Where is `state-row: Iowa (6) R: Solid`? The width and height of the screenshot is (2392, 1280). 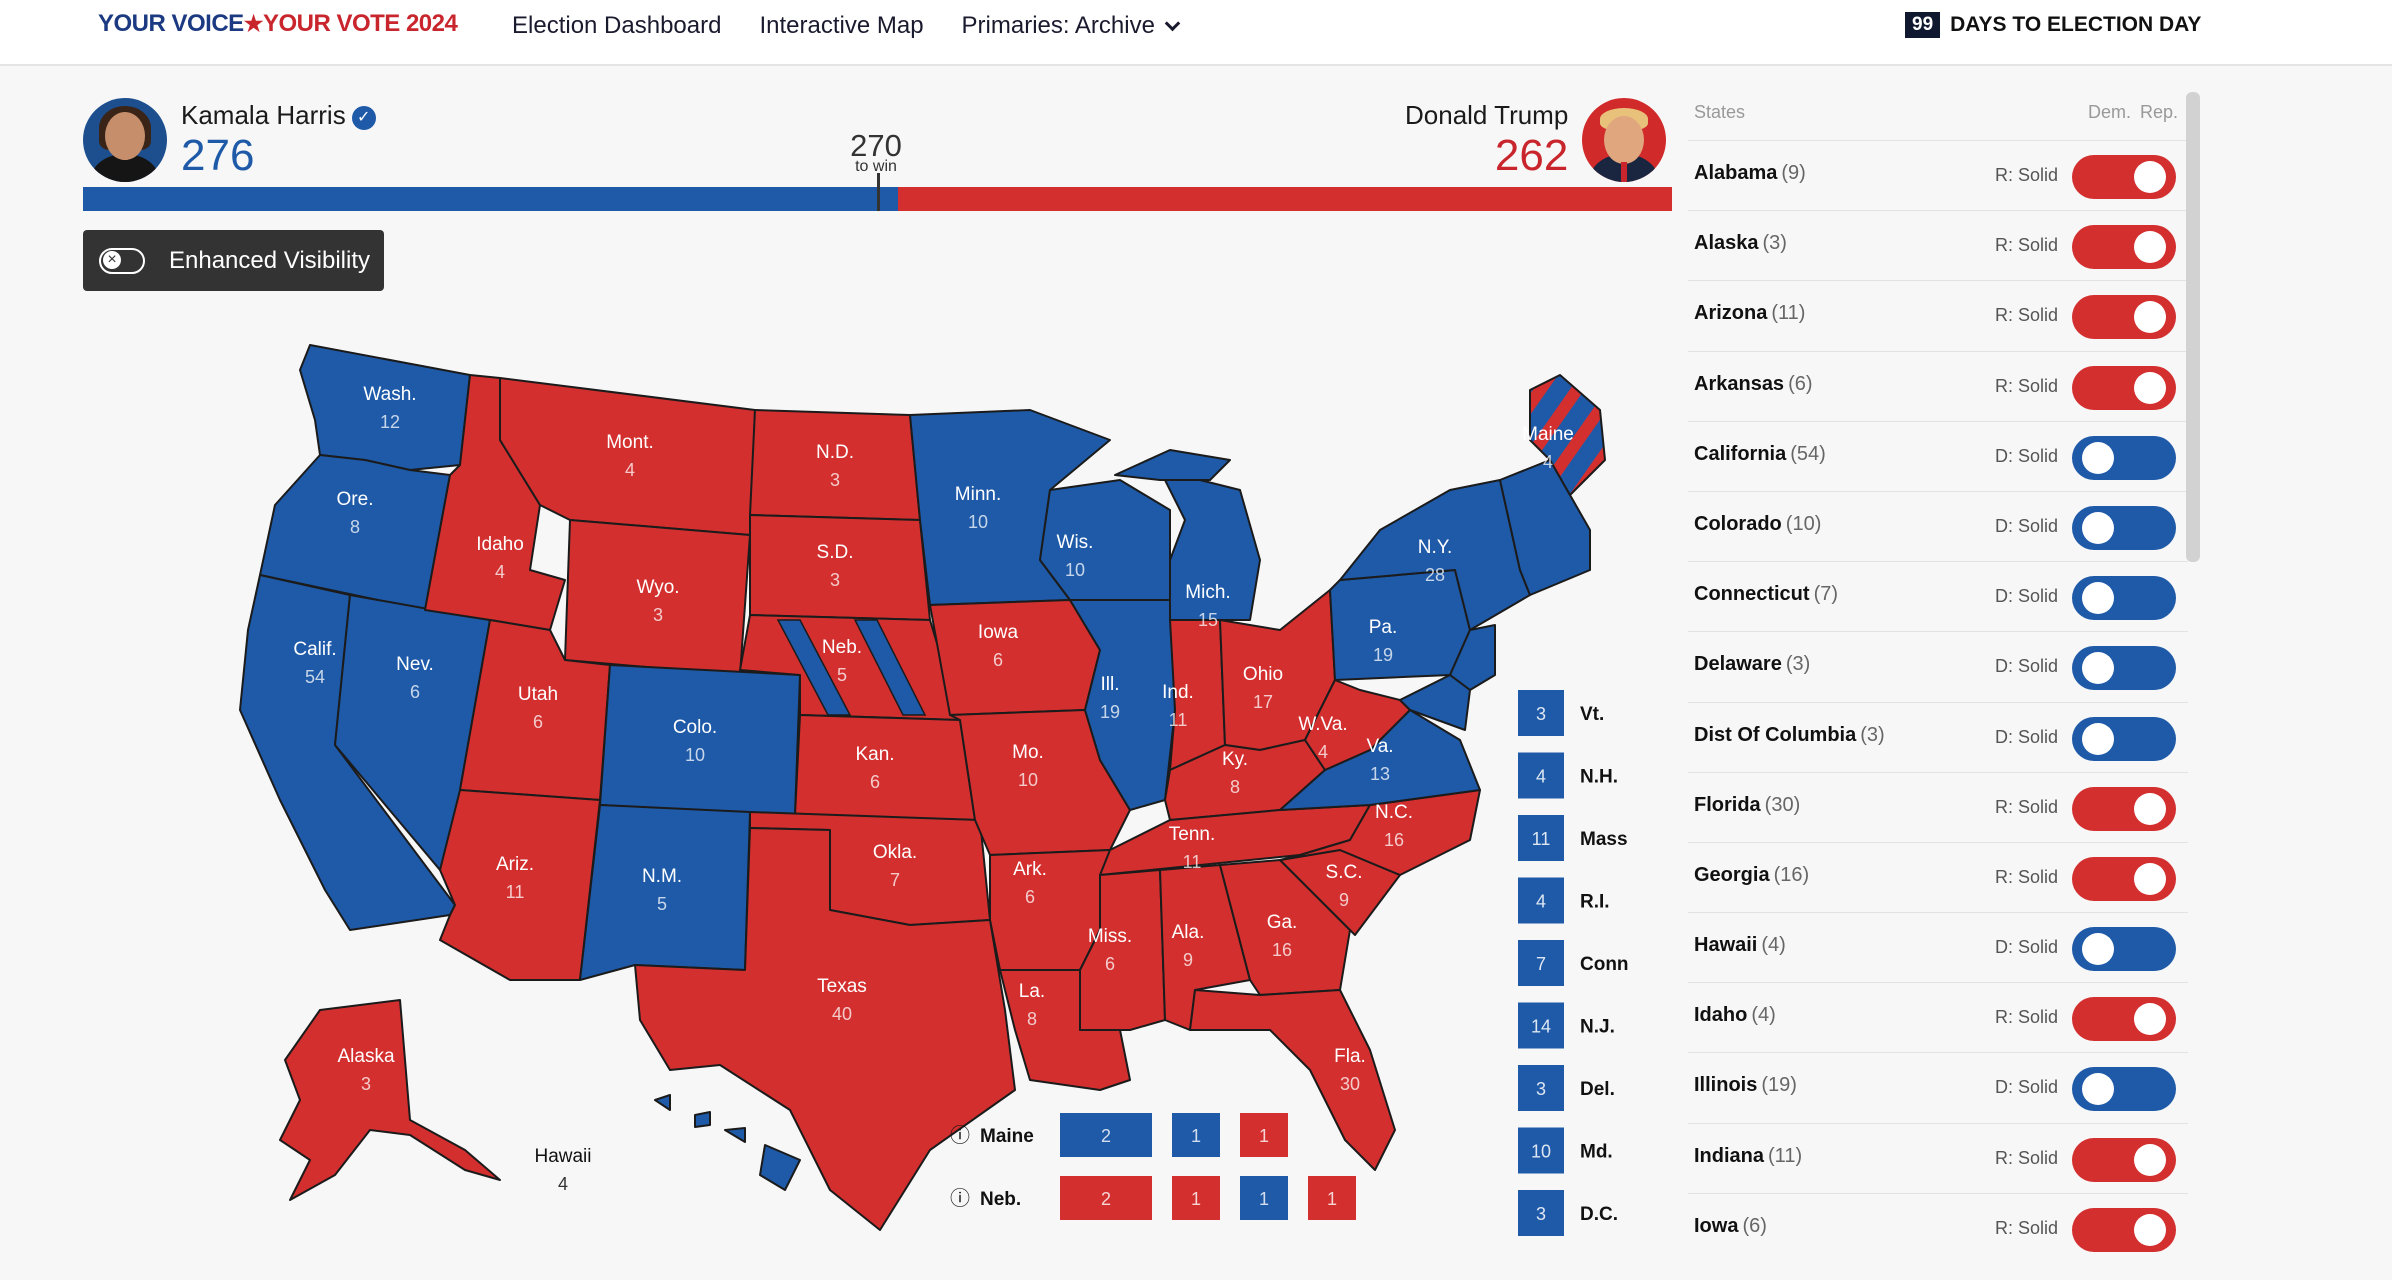
state-row: Iowa (6) R: Solid is located at coordinates (1938, 1227).